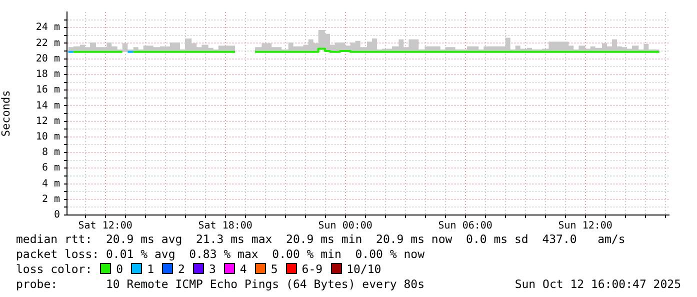  I want to click on y-tick-label: 12 m, so click(48, 121).